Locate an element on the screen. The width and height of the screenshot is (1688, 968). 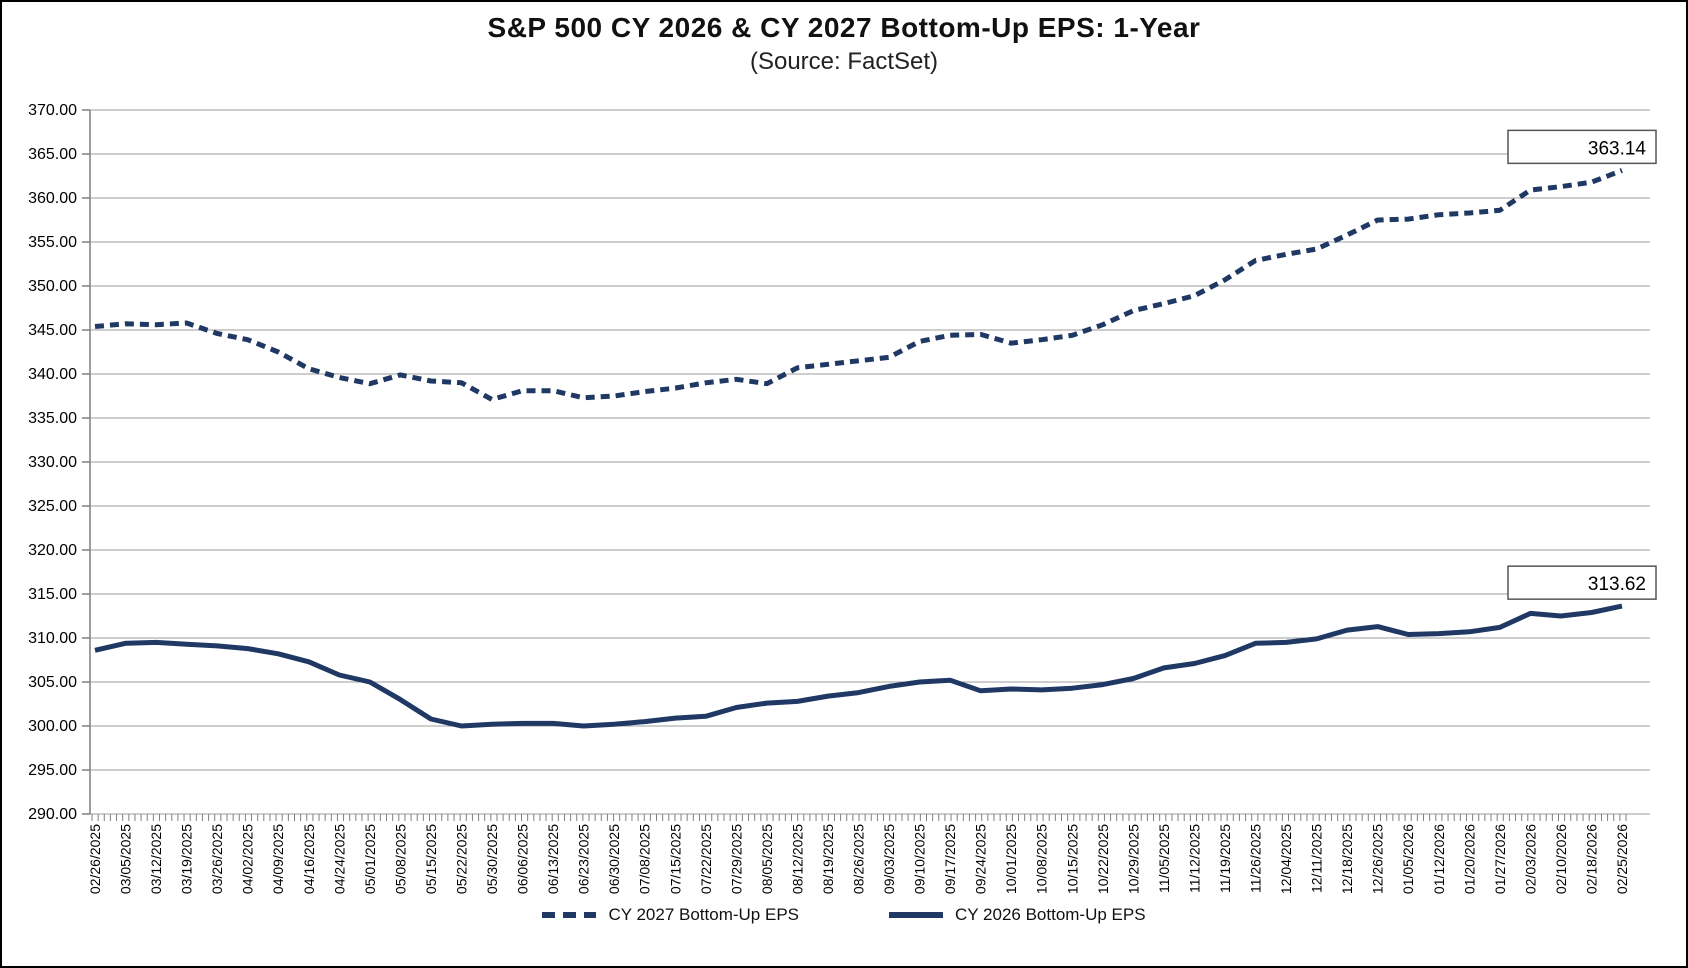
x-axis-label: 12/18/2025 is located at coordinates (1347, 859).